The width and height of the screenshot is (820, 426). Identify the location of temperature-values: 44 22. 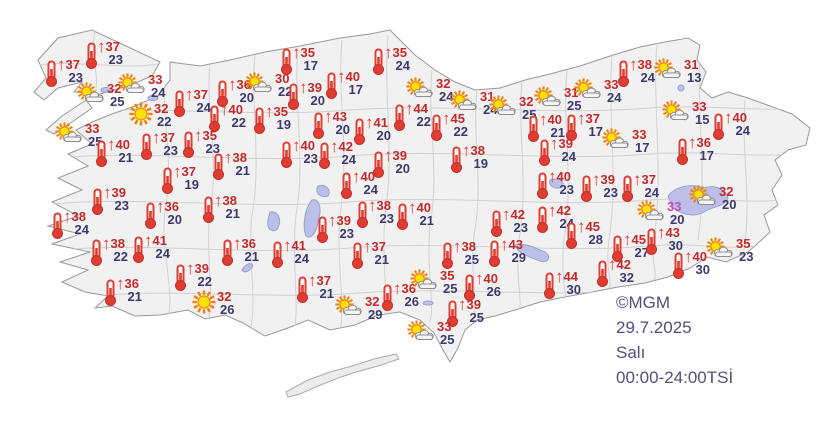
(422, 115).